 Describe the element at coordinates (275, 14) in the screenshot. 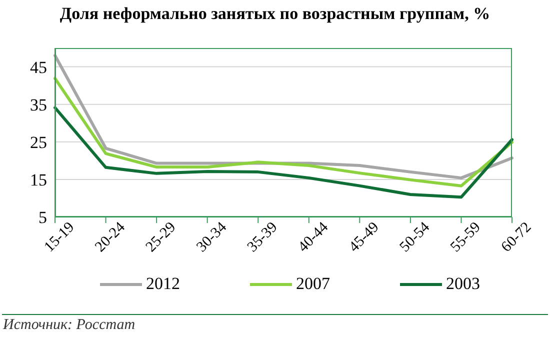

I see `chart-title: Доля неформально занятых по возрастным группам, %` at that location.